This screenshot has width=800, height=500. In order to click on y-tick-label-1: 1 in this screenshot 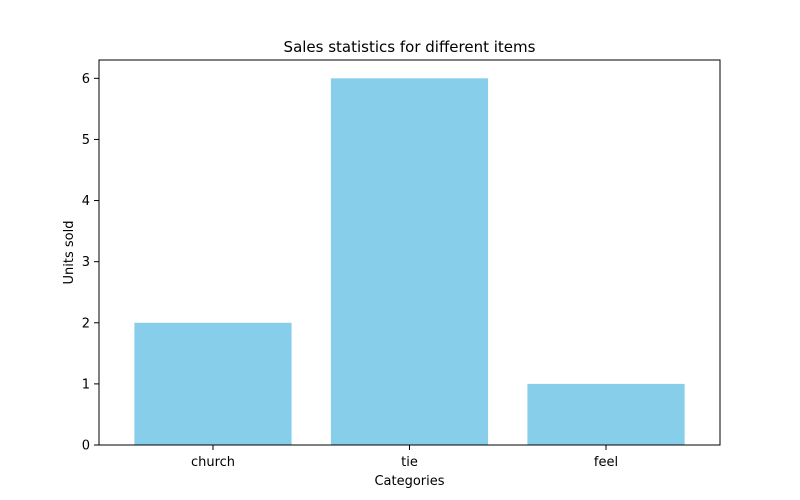, I will do `click(86, 384)`.